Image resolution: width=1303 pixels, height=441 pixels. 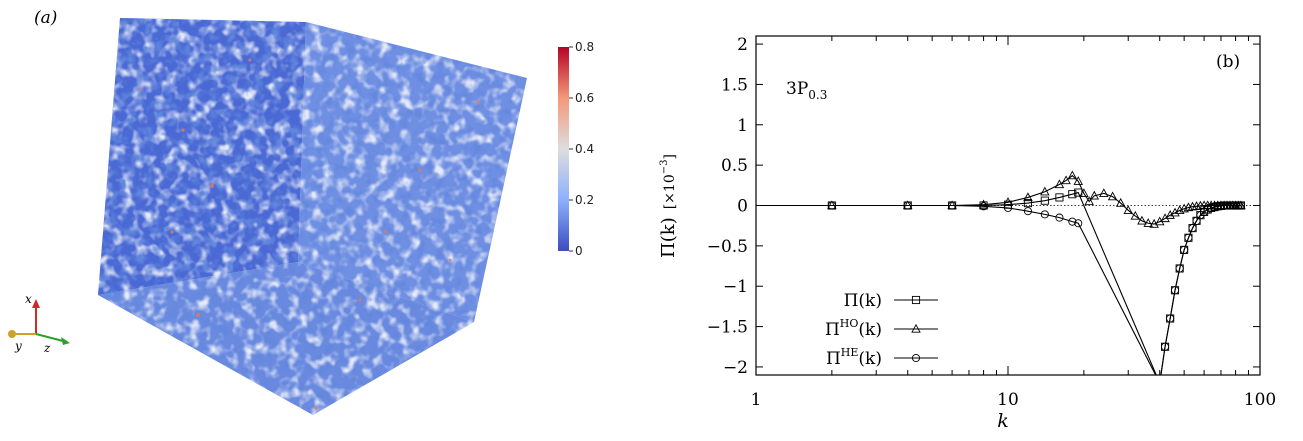 What do you see at coordinates (579, 251) in the screenshot?
I see `colorbar-tick-label: 0` at bounding box center [579, 251].